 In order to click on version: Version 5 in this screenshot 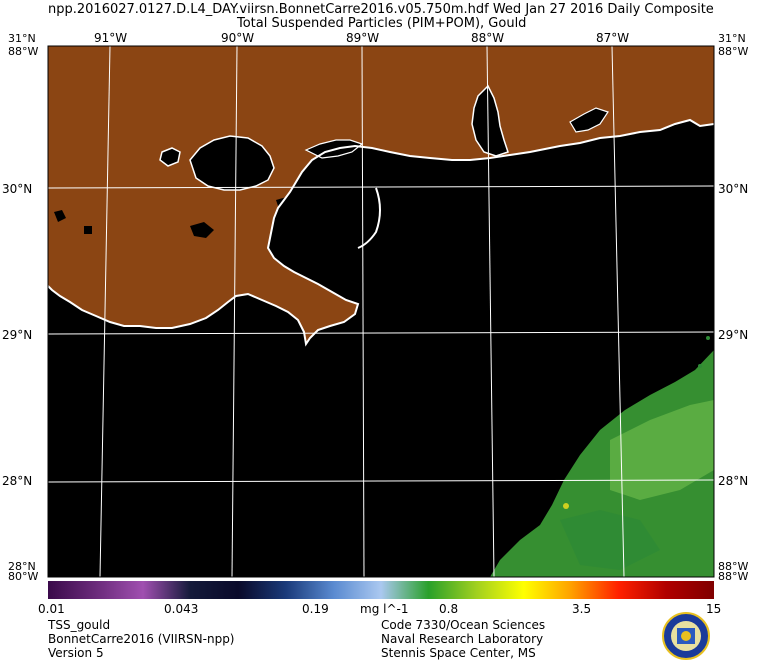, I will do `click(76, 653)`.